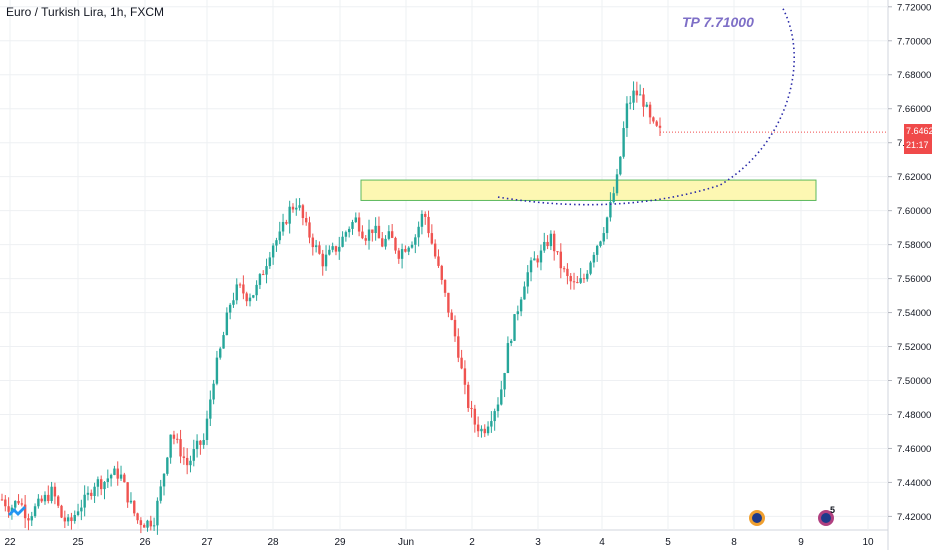  I want to click on y-tick-label: 7.48000, so click(914, 415).